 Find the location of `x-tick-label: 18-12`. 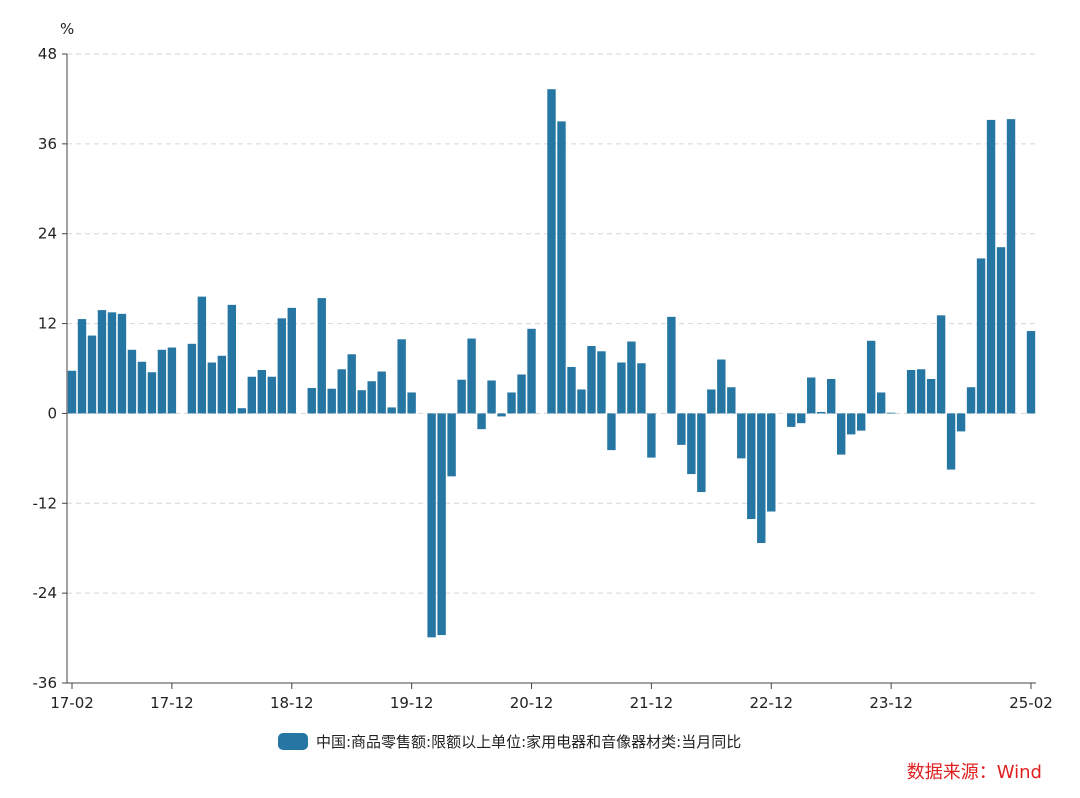

x-tick-label: 18-12 is located at coordinates (292, 703).